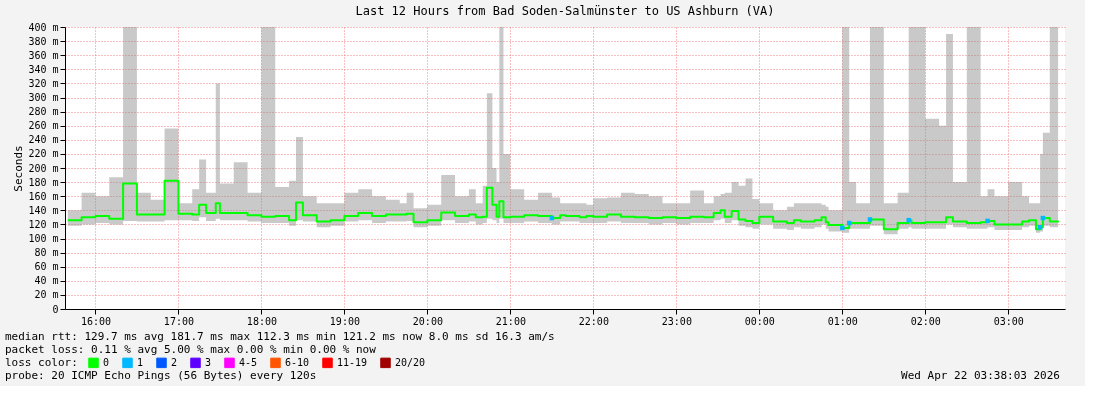 This screenshot has width=1097, height=410. Describe the element at coordinates (161, 375) in the screenshot. I see `text: probe: 20 ICMP Echo Pings (56 Bytes) every 120s` at that location.